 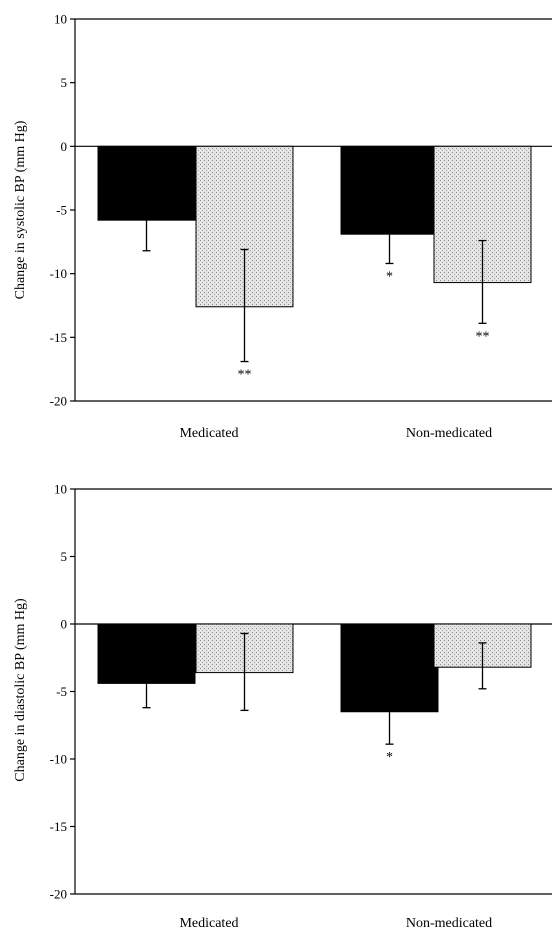 What do you see at coordinates (20, 690) in the screenshot?
I see `y-axis-label: Change in diastolic BP (mm Hg)` at bounding box center [20, 690].